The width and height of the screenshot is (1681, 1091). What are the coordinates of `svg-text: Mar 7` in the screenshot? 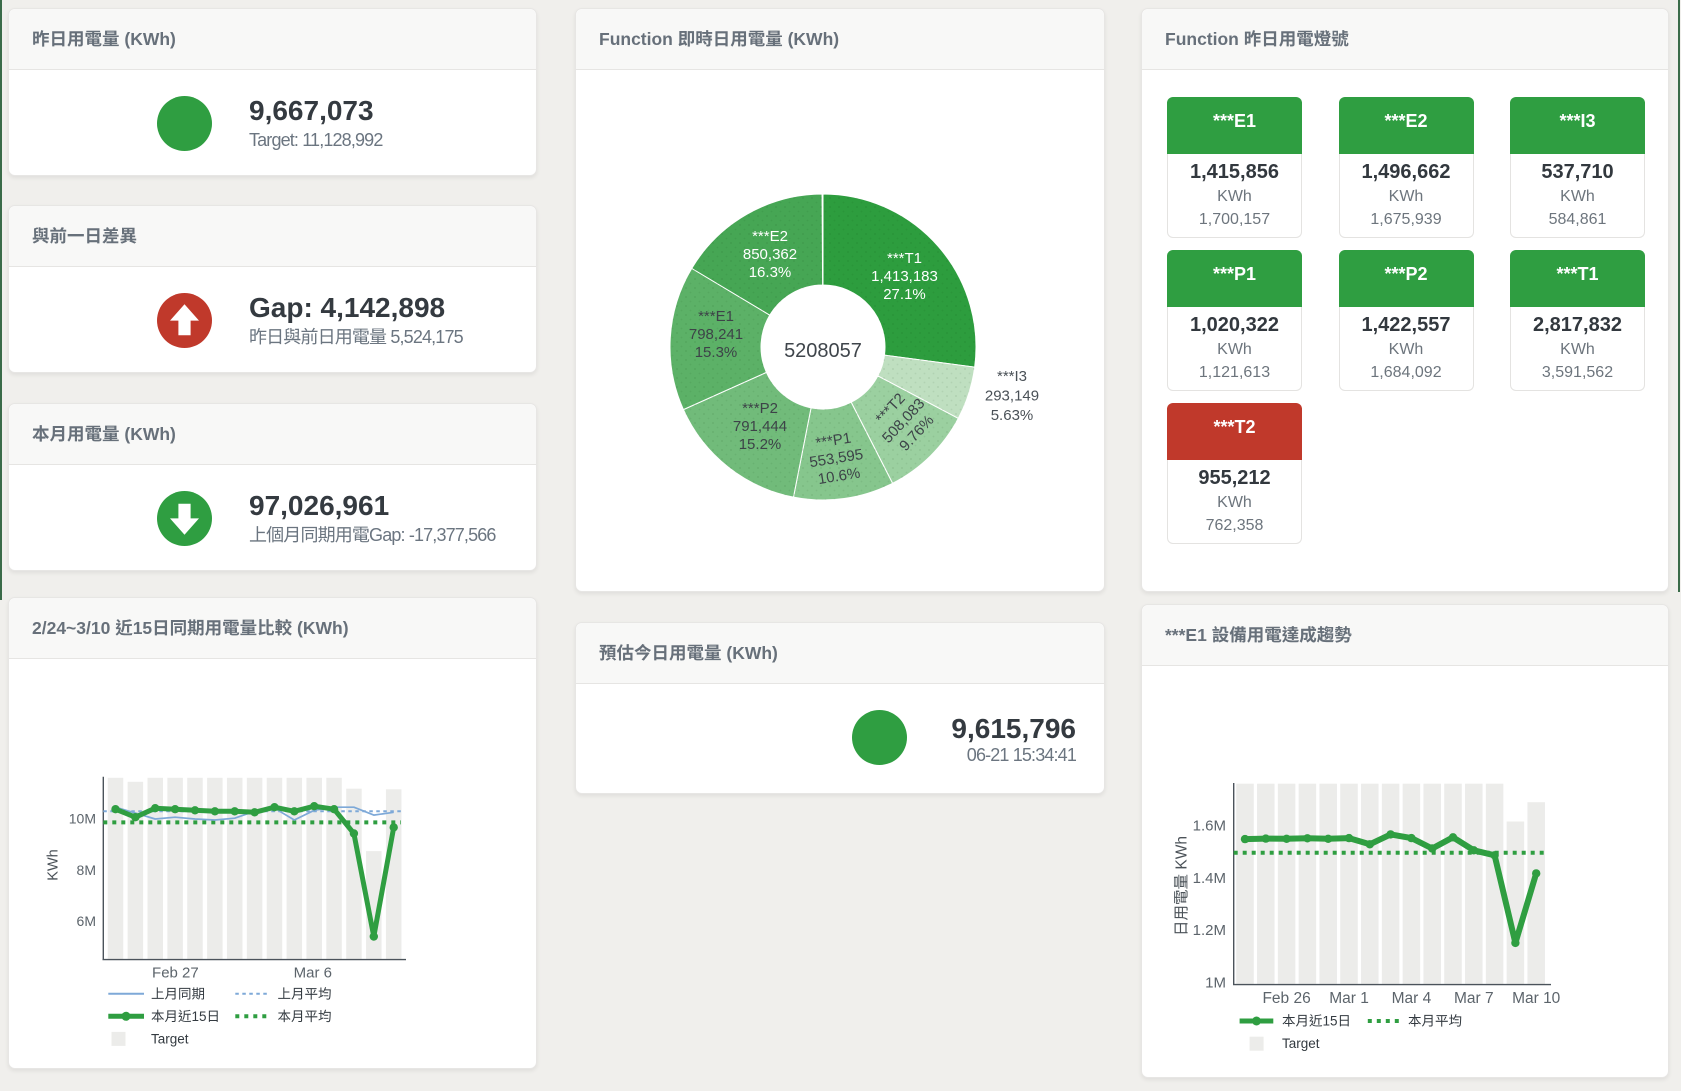 It's located at (1474, 998).